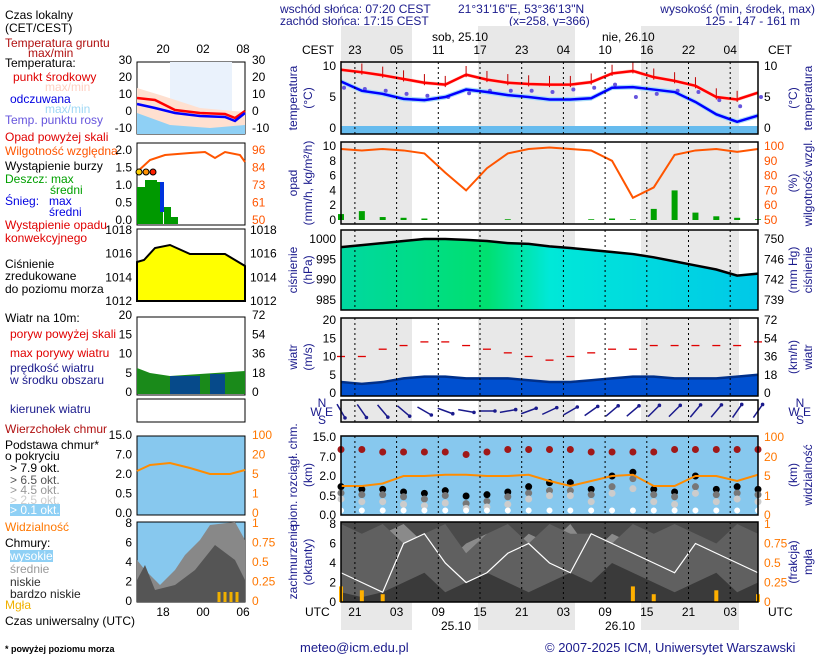 The image size is (820, 660). What do you see at coordinates (605, 612) in the screenshot?
I see `utc-hour-label: 09` at bounding box center [605, 612].